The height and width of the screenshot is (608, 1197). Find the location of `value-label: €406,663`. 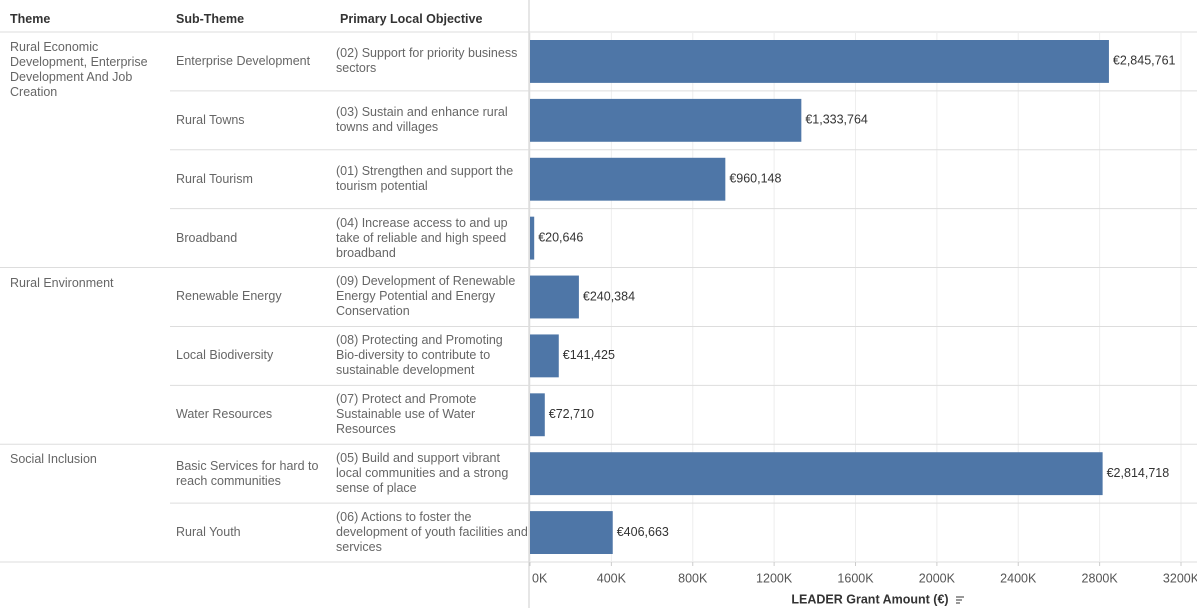

value-label: €406,663 is located at coordinates (643, 532).